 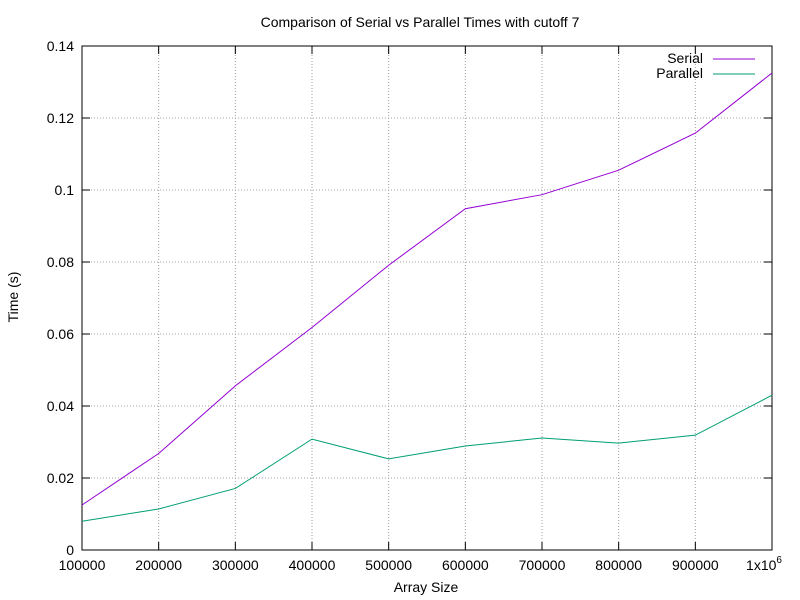 I want to click on y-tick-label: 0.08, so click(x=60, y=262).